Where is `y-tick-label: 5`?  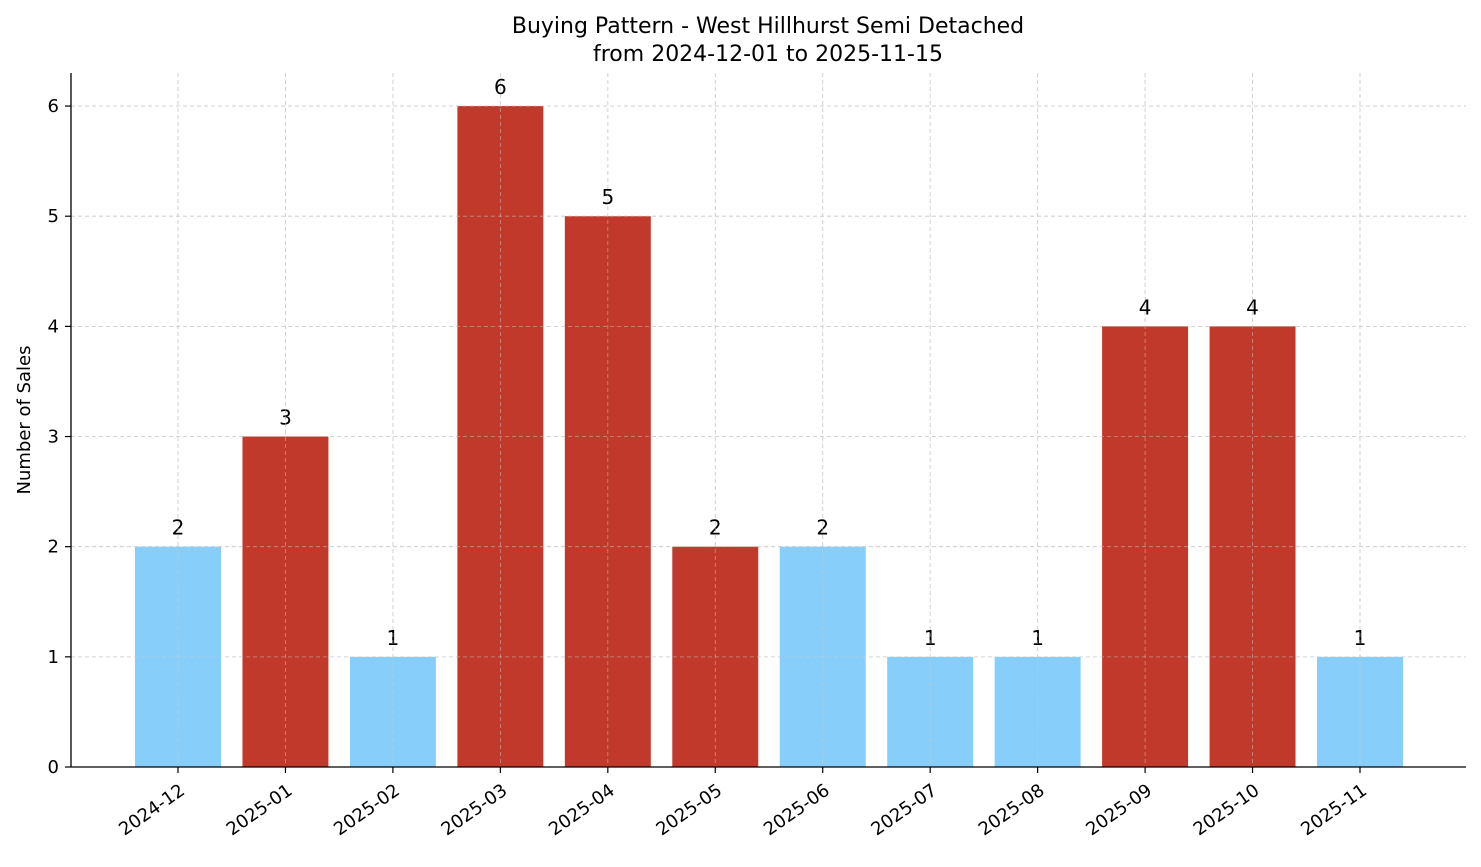 y-tick-label: 5 is located at coordinates (53, 216).